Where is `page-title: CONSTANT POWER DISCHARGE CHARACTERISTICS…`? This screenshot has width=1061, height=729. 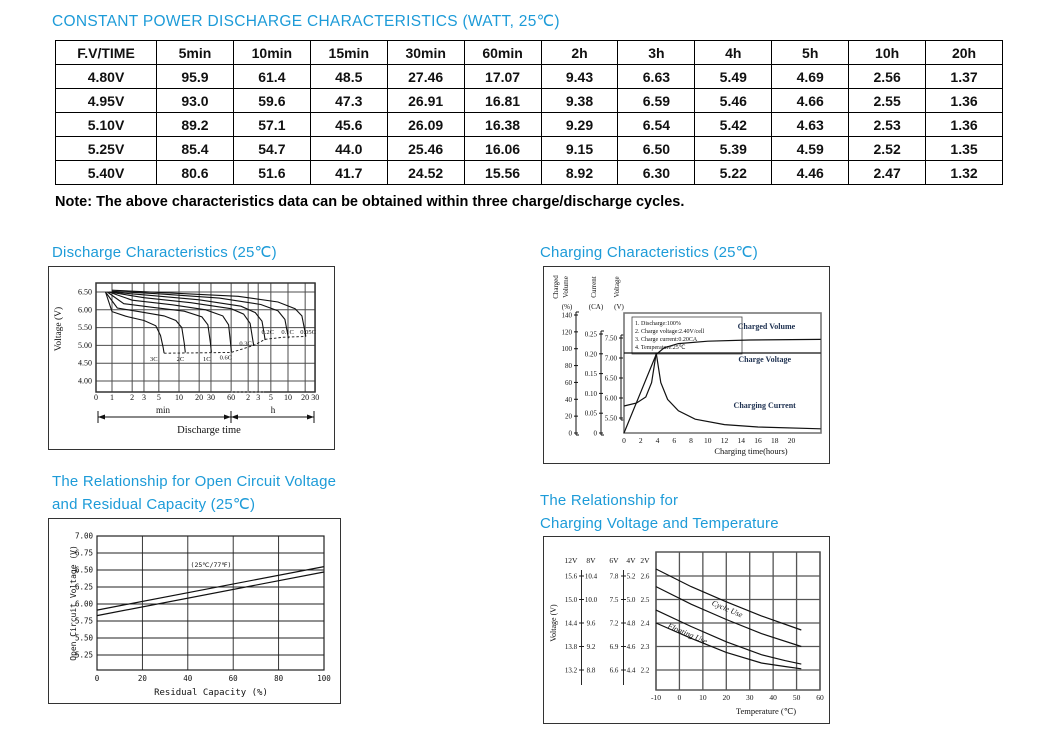
page-title: CONSTANT POWER DISCHARGE CHARACTERISTICS… is located at coordinates (306, 21).